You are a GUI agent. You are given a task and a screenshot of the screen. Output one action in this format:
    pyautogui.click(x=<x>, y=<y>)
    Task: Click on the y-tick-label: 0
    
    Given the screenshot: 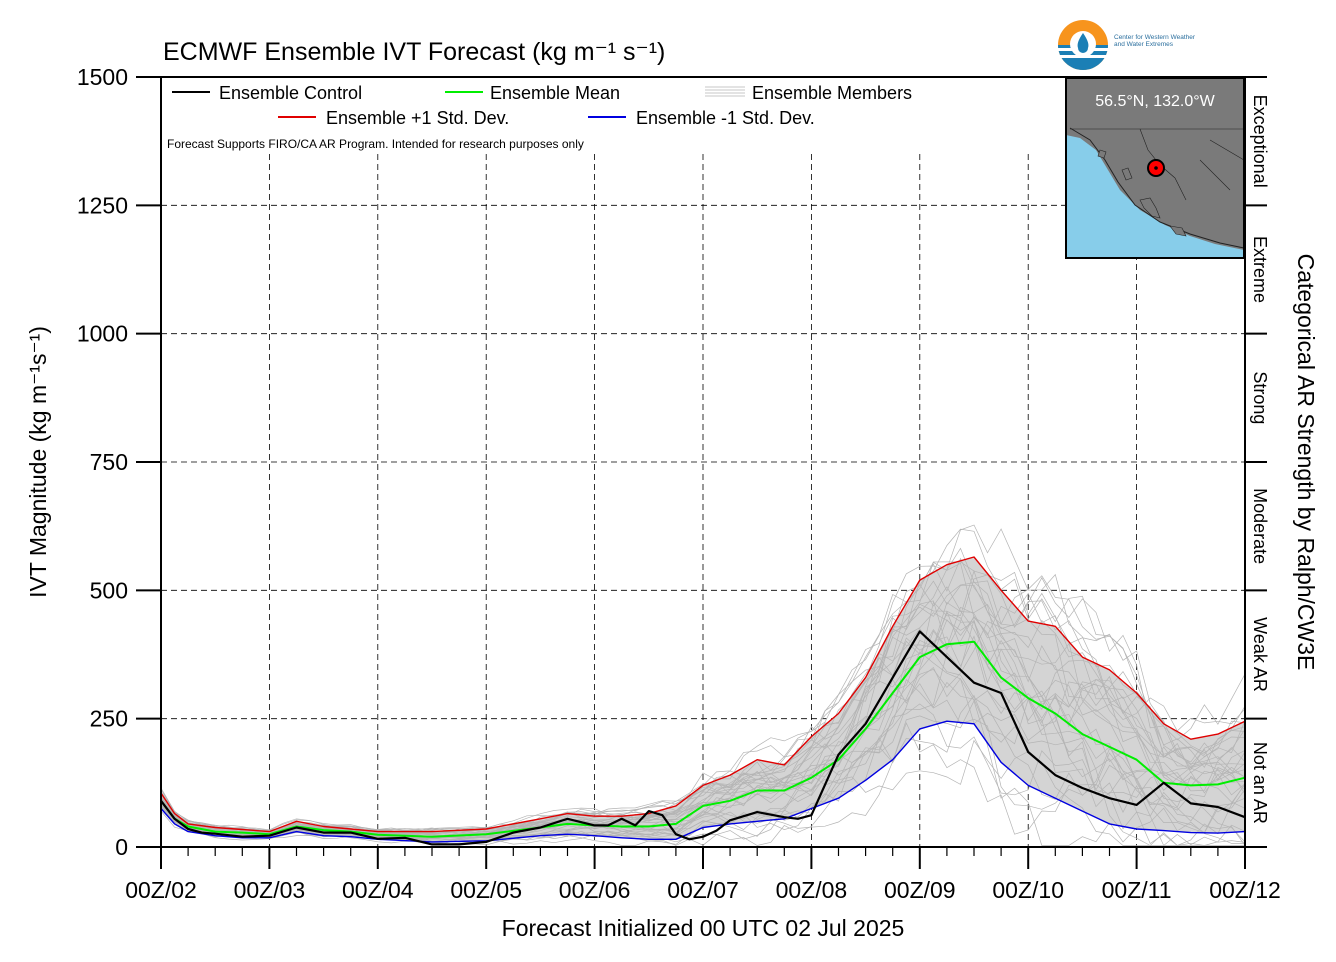 What is the action you would take?
    pyautogui.click(x=121, y=847)
    